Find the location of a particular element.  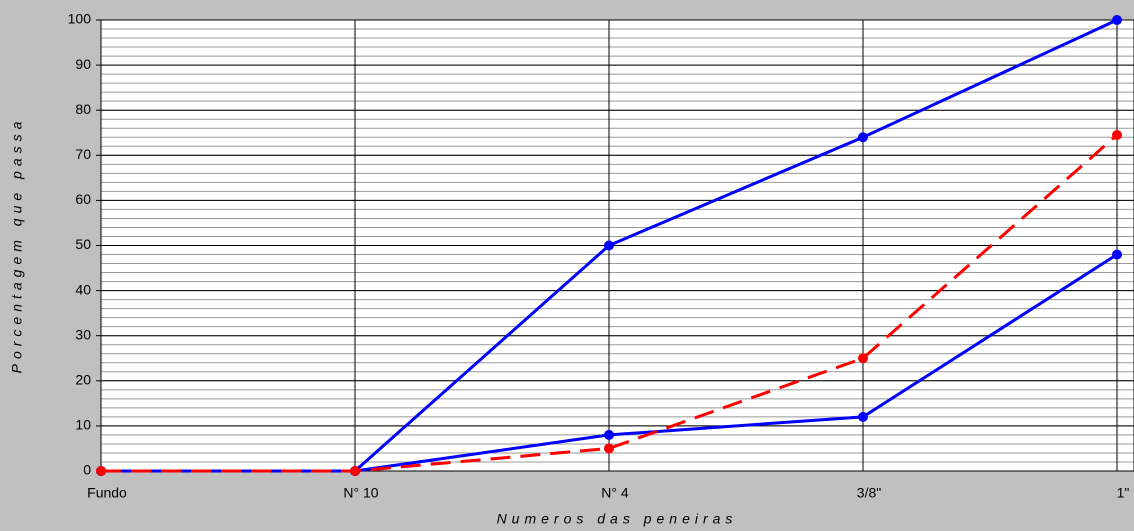

y-tick-label: 40 is located at coordinates (83, 289).